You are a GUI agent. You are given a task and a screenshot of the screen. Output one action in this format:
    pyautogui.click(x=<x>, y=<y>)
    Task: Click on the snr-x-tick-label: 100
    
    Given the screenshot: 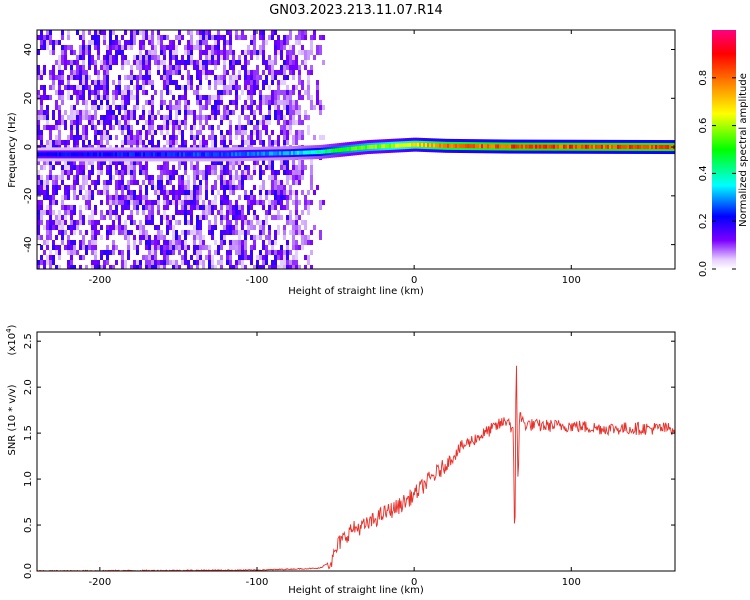 What is the action you would take?
    pyautogui.click(x=571, y=582)
    